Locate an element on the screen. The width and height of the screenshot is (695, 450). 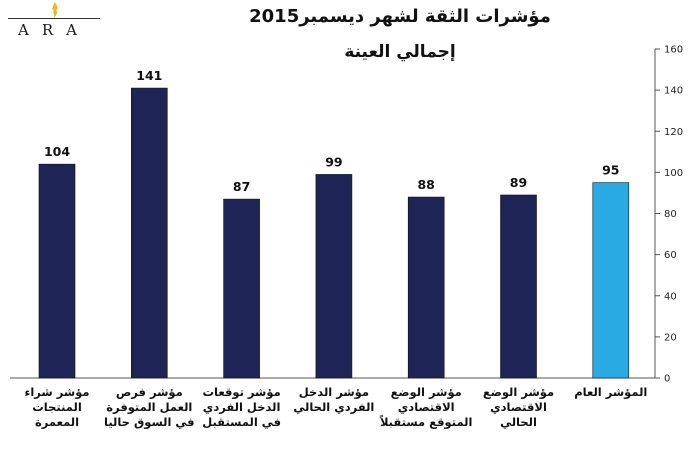
bar-value-label: 95 is located at coordinates (610, 170).